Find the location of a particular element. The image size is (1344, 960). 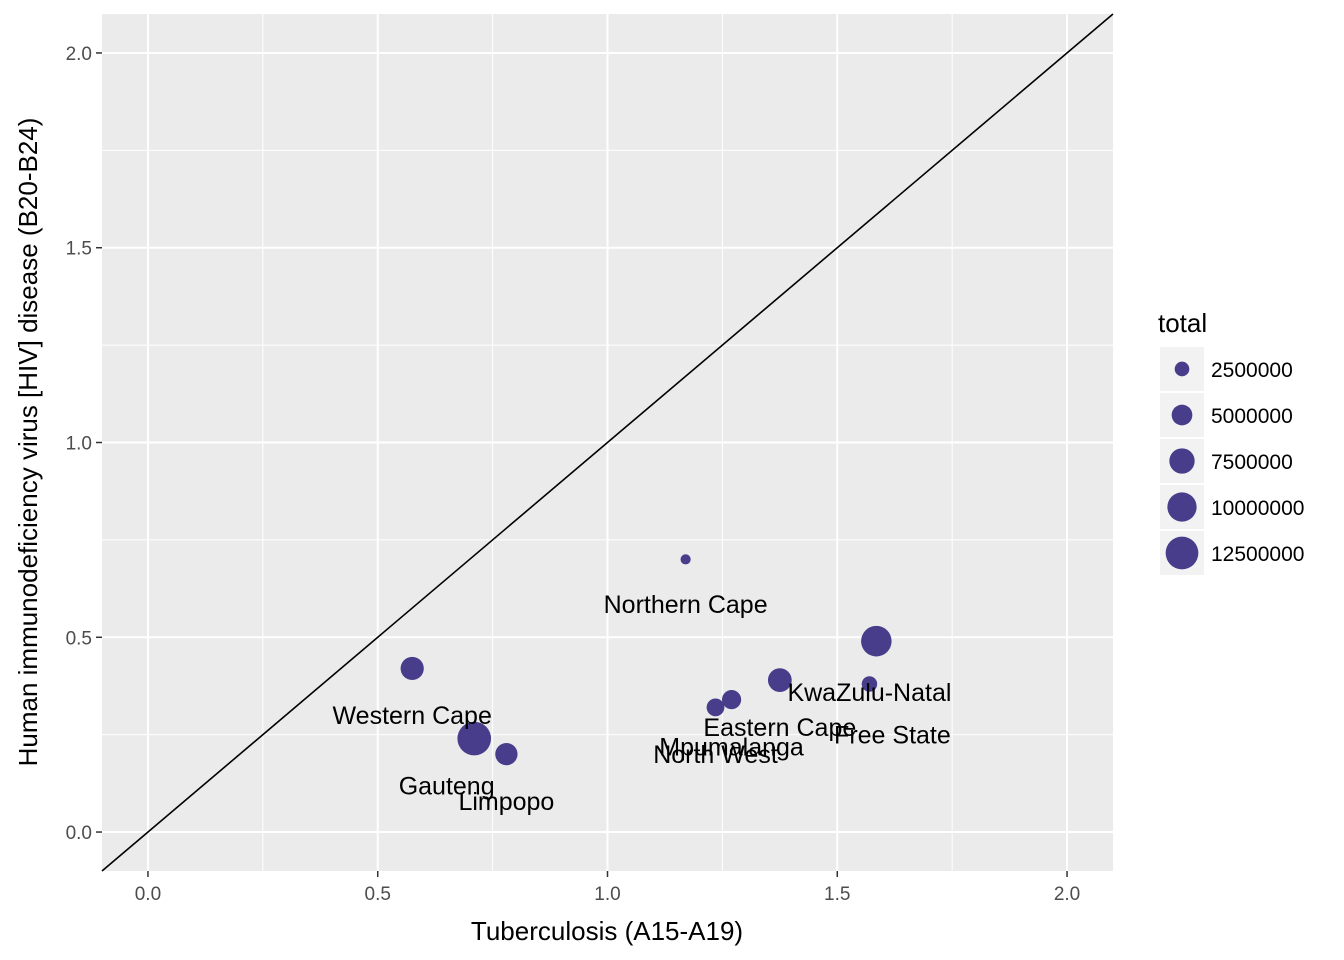

point-label: KwaZulu-Natal is located at coordinates (869, 693).